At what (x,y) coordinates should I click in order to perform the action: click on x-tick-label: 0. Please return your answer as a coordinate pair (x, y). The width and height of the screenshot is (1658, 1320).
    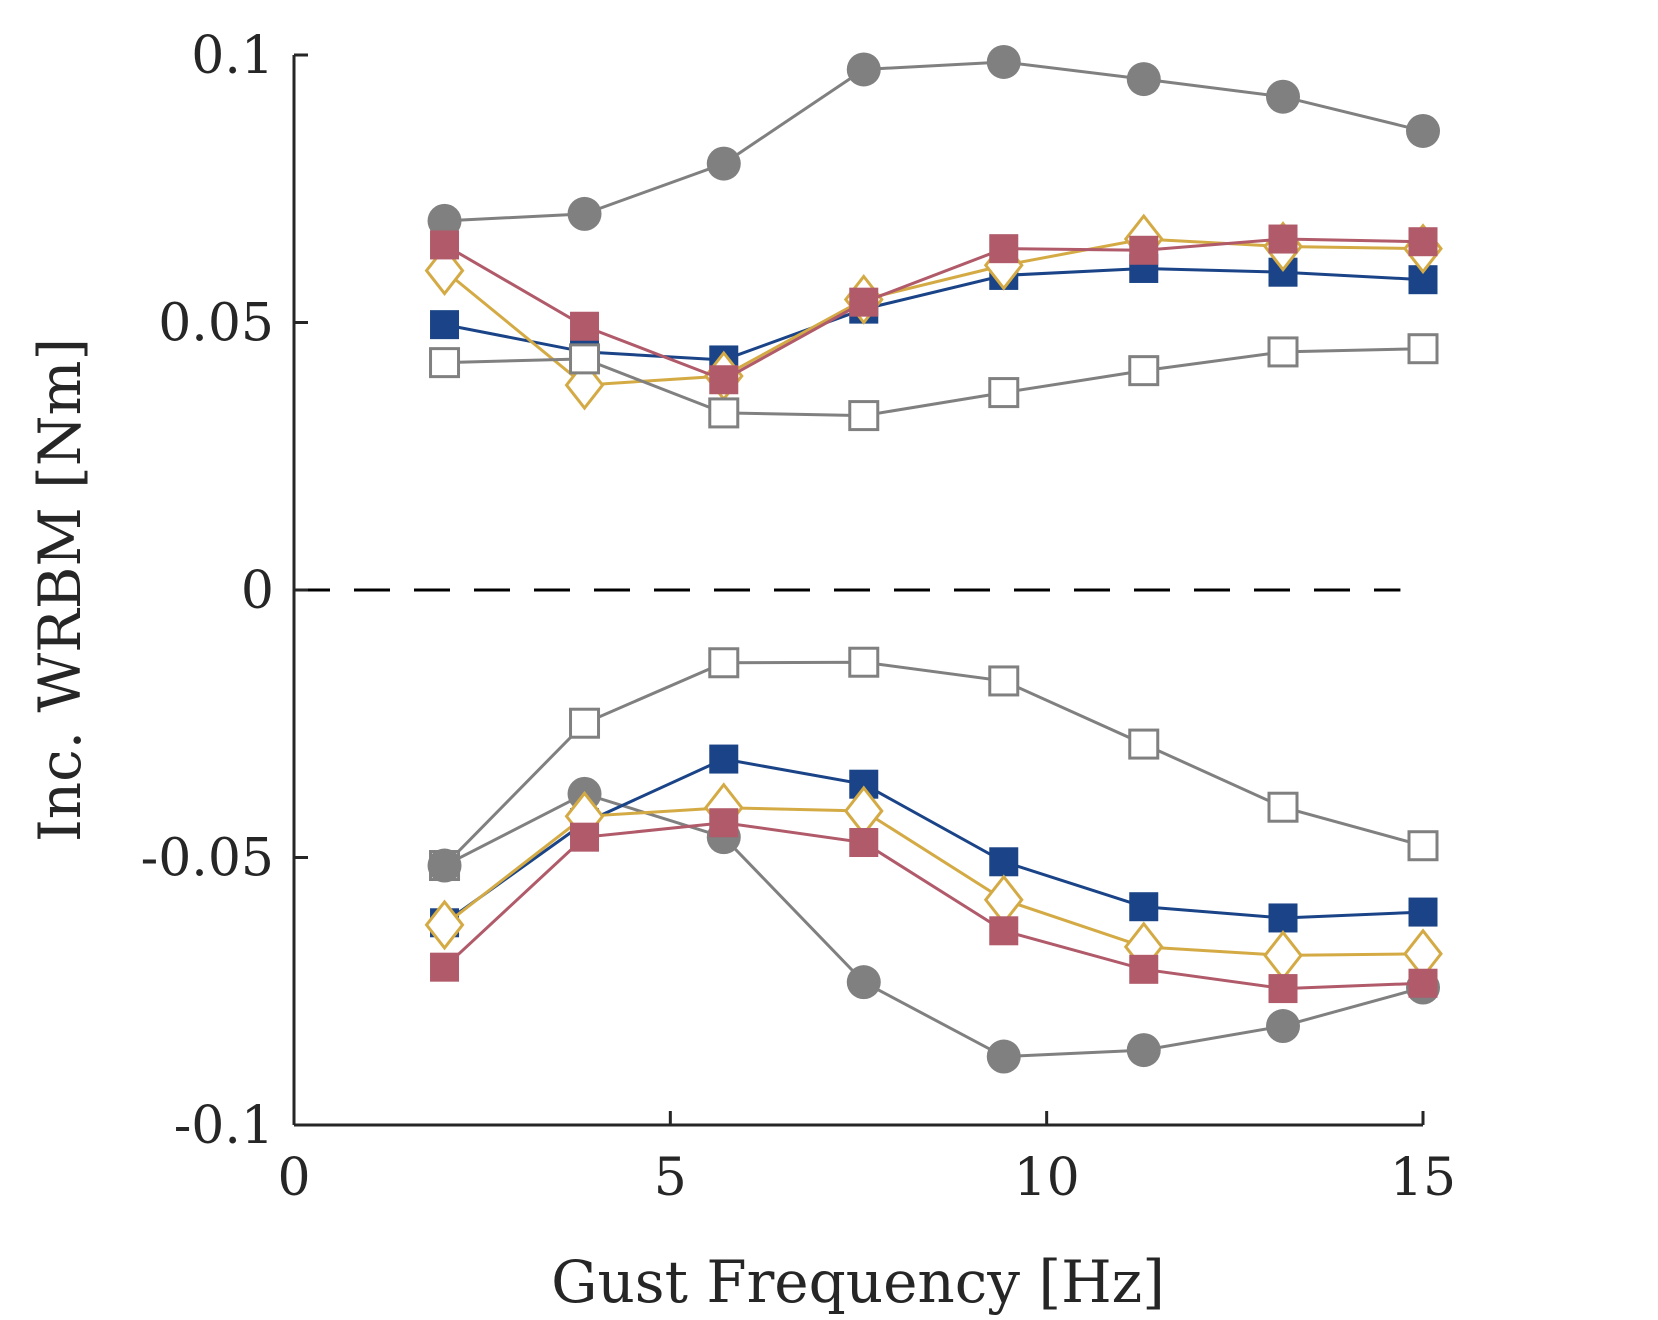
    Looking at the image, I should click on (293, 1178).